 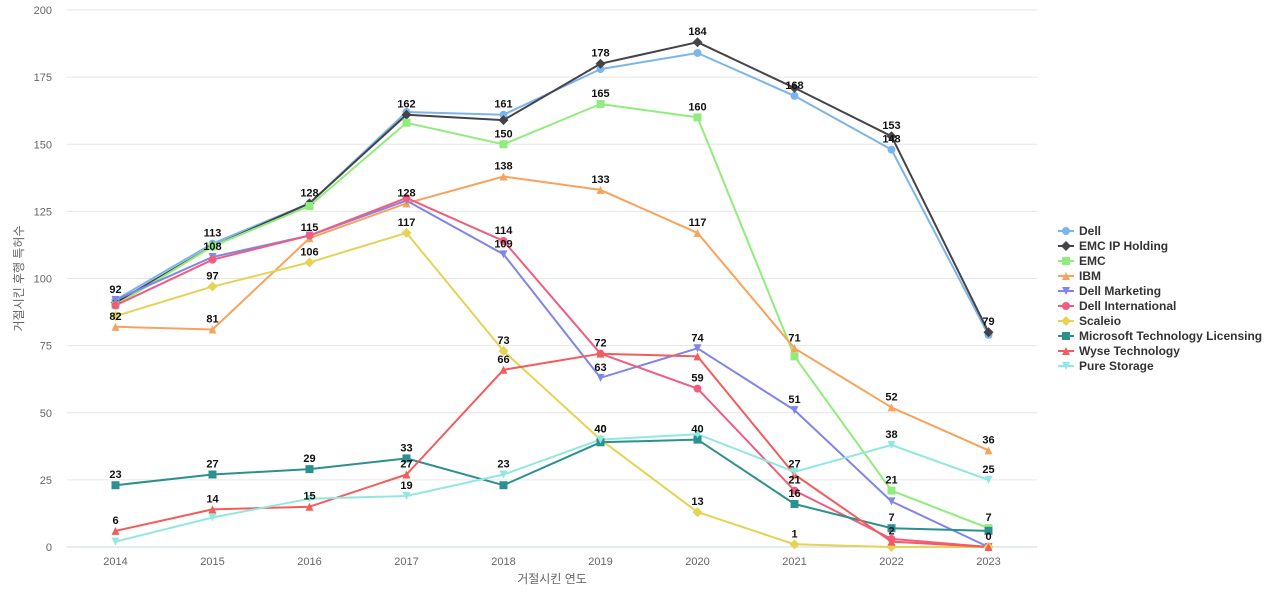 I want to click on data-label: 15, so click(x=309, y=497).